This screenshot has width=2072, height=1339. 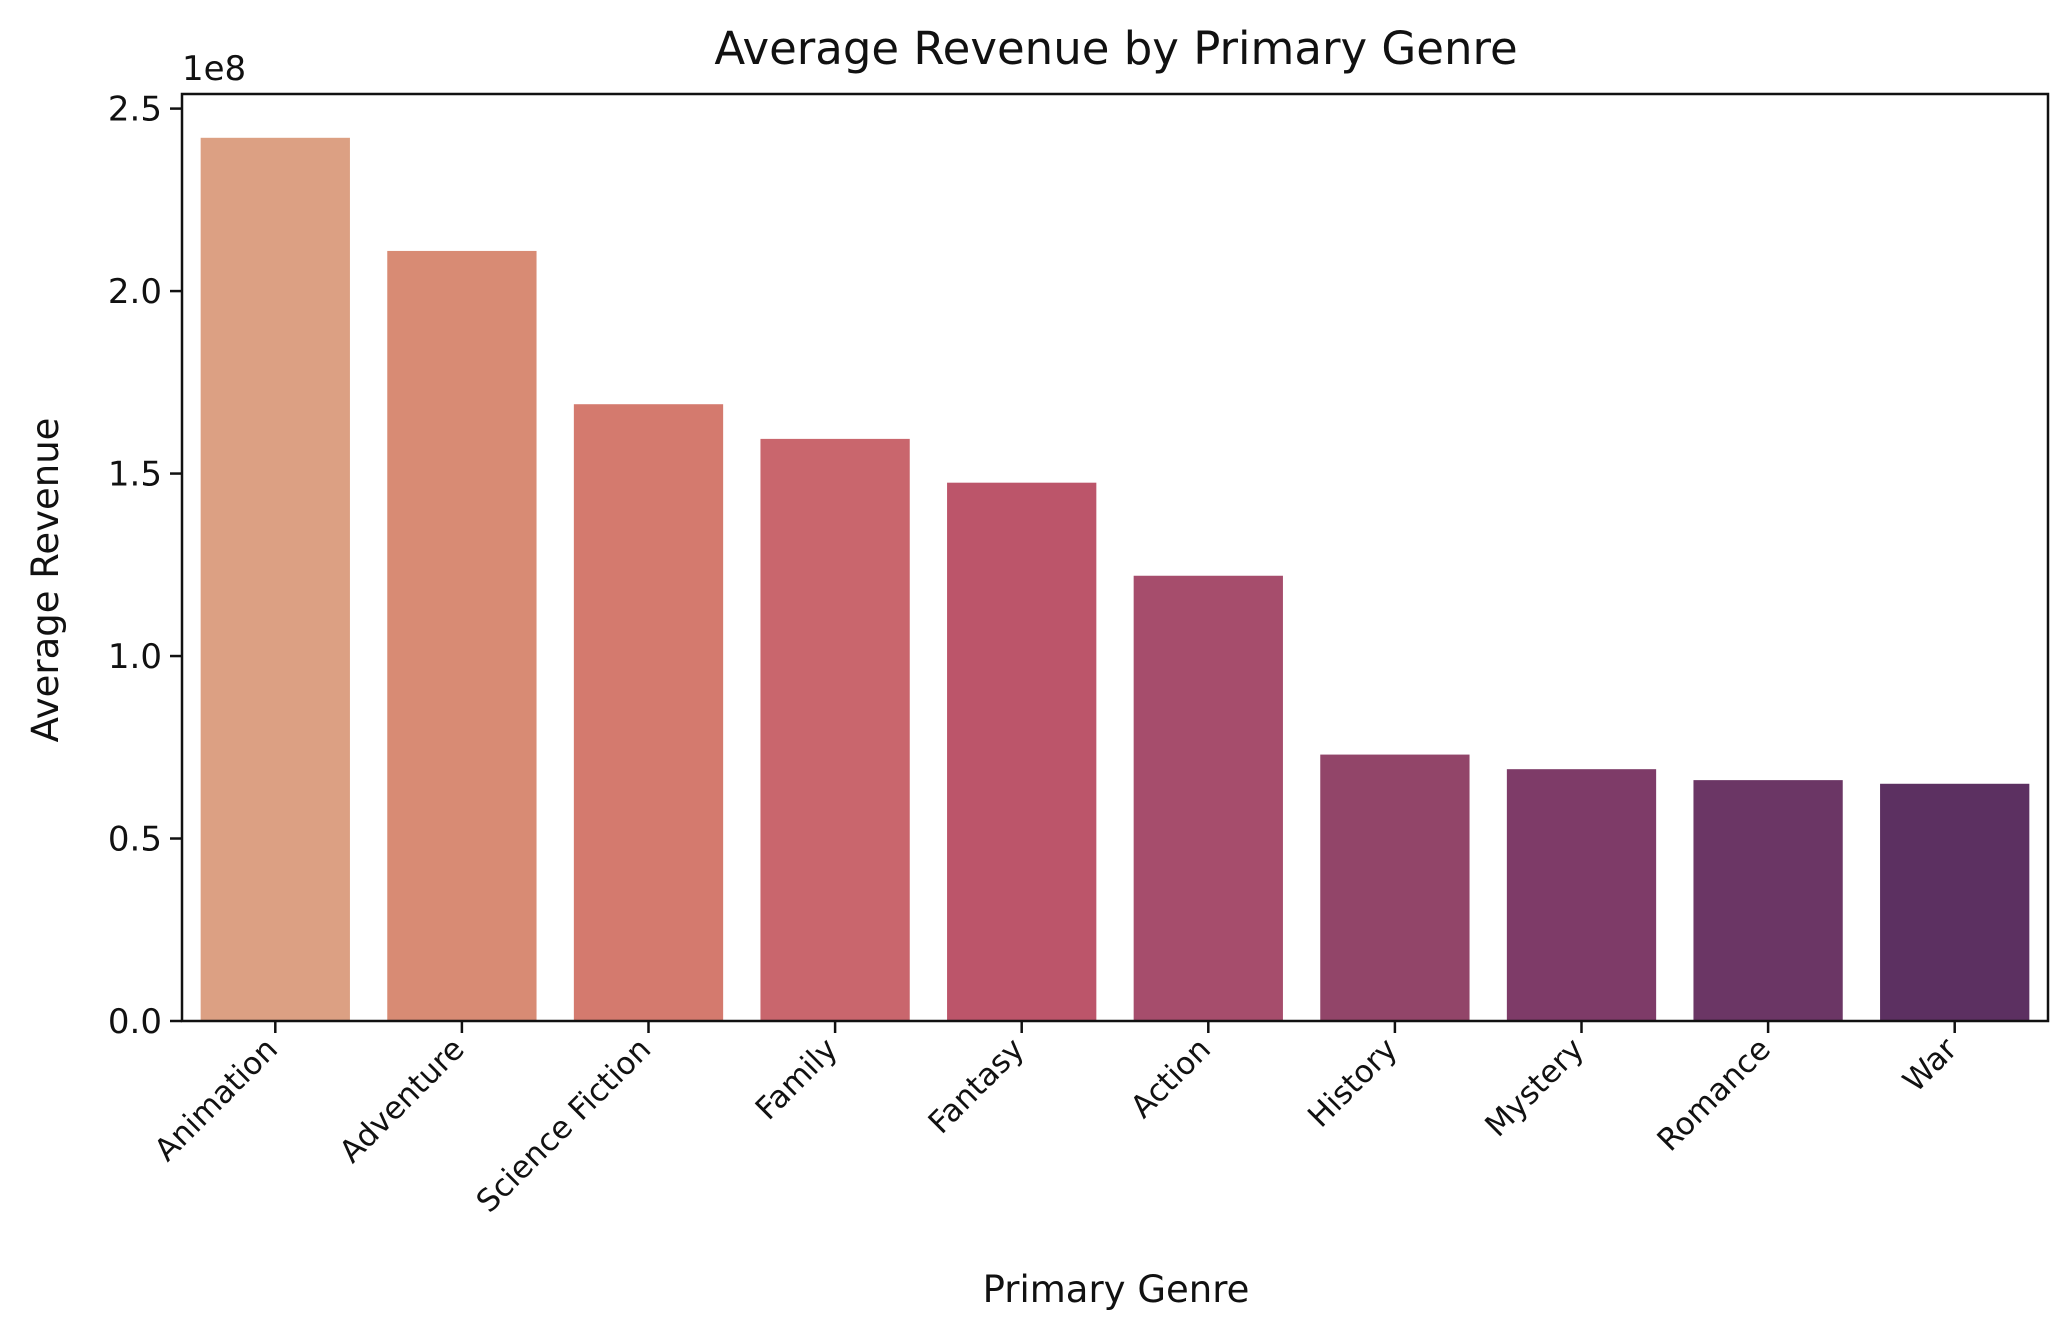 What do you see at coordinates (1581, 895) in the screenshot?
I see `bar-mystery` at bounding box center [1581, 895].